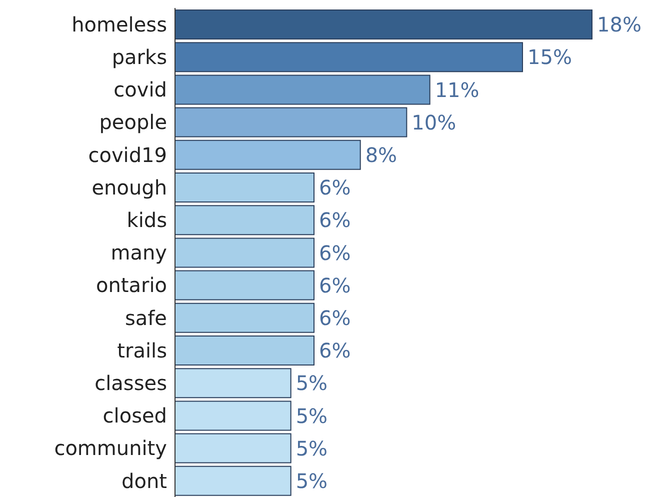  Describe the element at coordinates (133, 122) in the screenshot. I see `y-tick-label: people` at that location.